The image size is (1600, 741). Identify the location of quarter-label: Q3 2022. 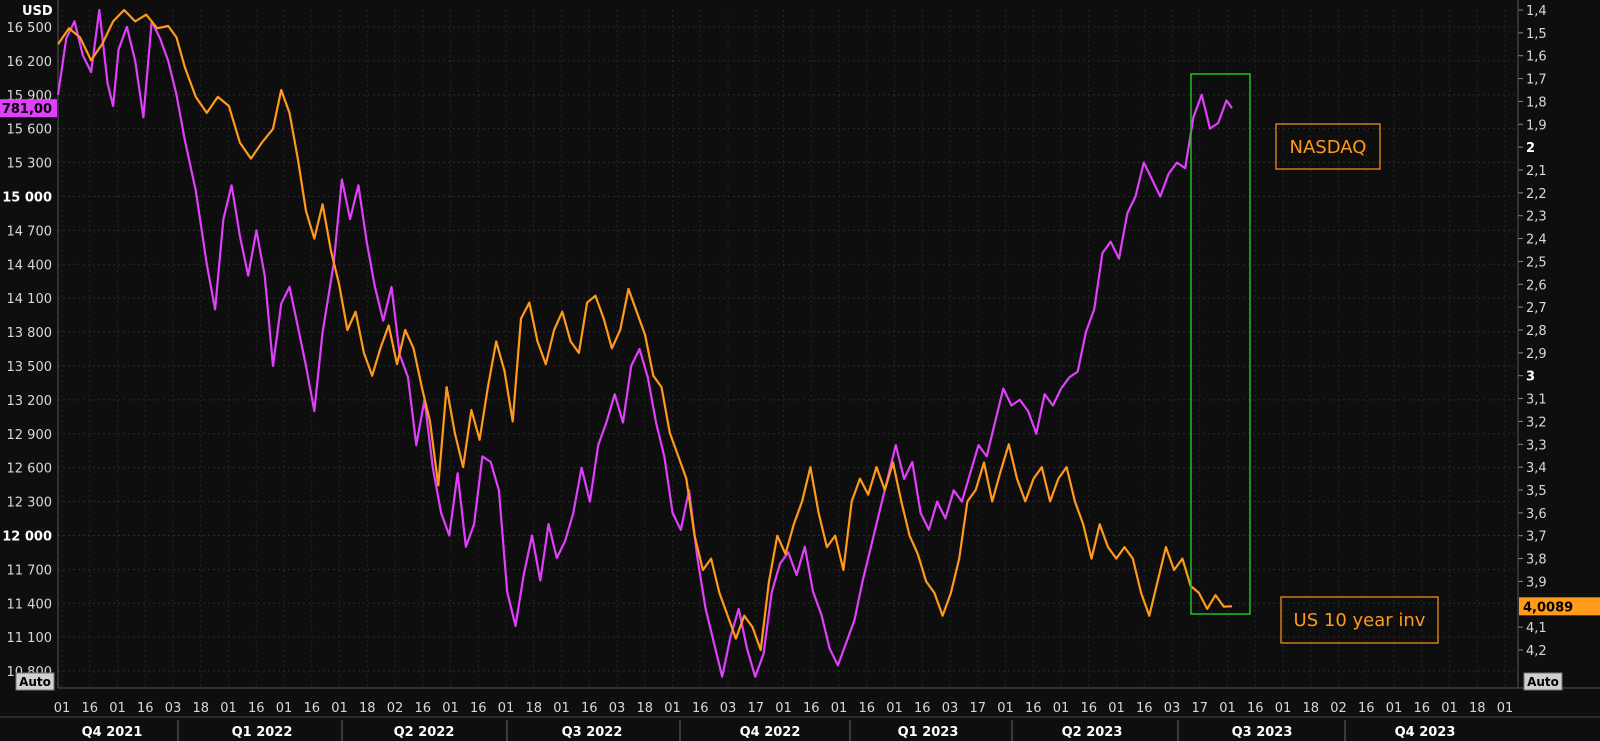
(592, 732).